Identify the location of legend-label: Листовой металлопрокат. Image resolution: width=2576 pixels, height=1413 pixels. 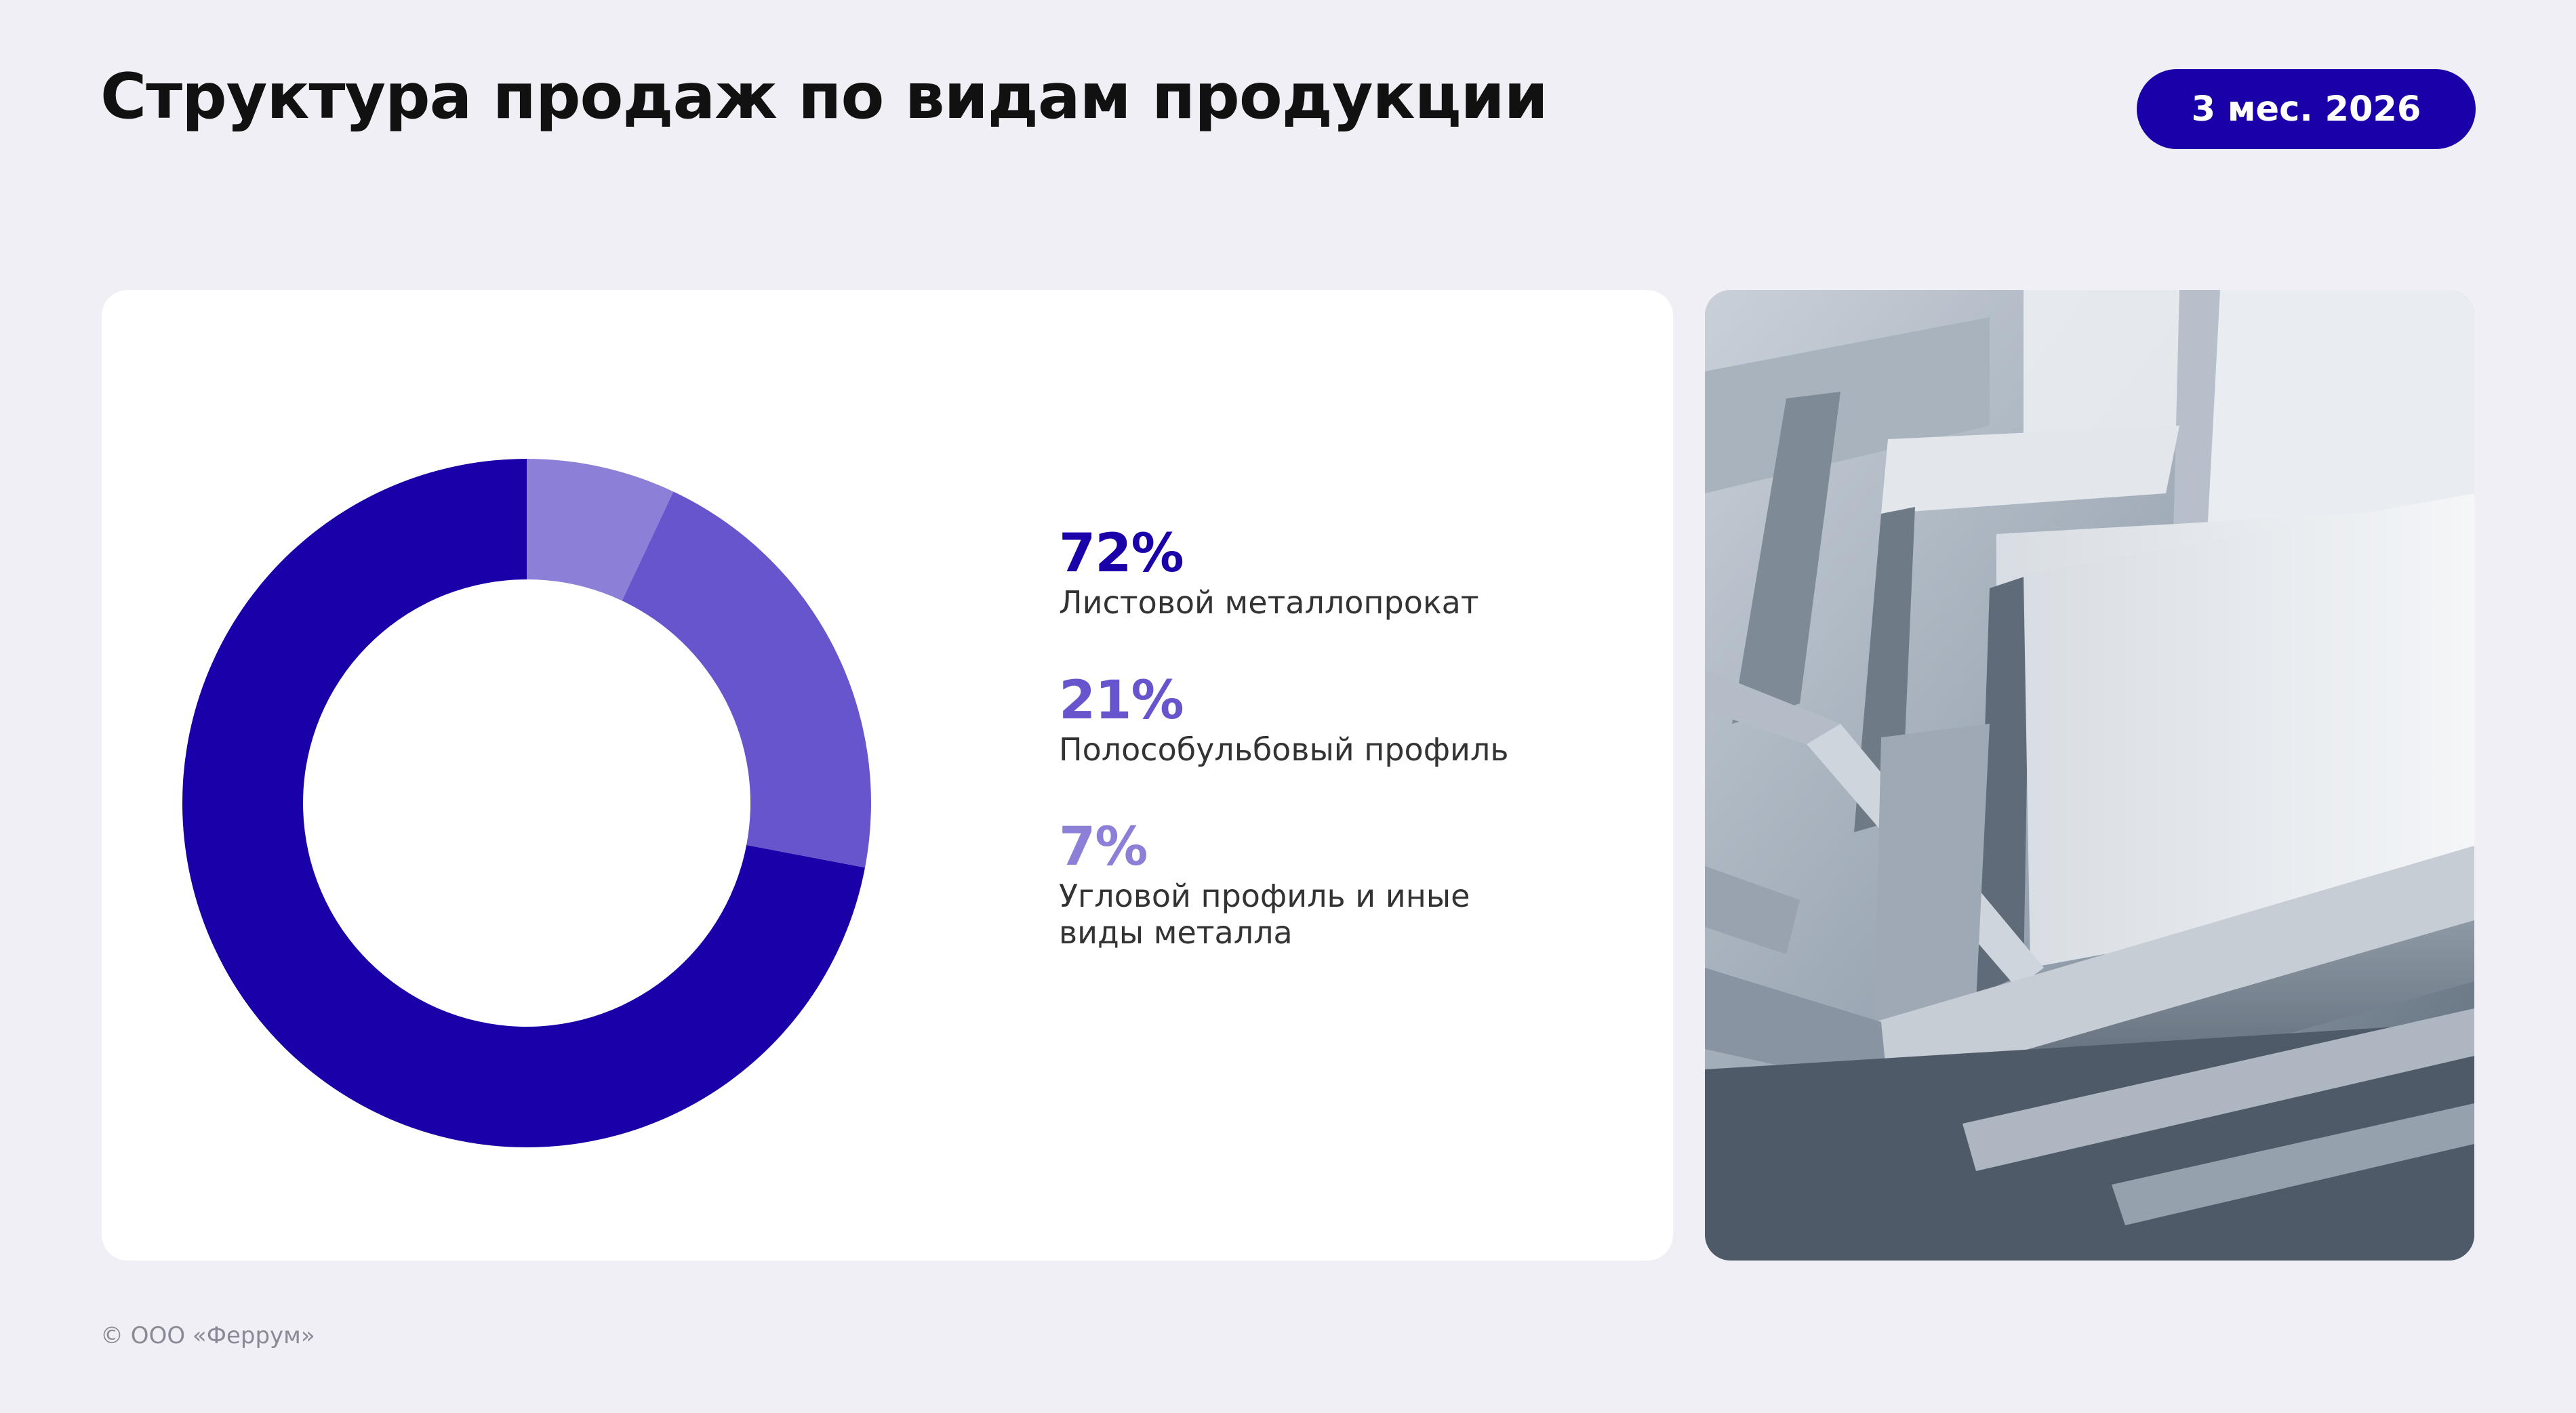
(1269, 602).